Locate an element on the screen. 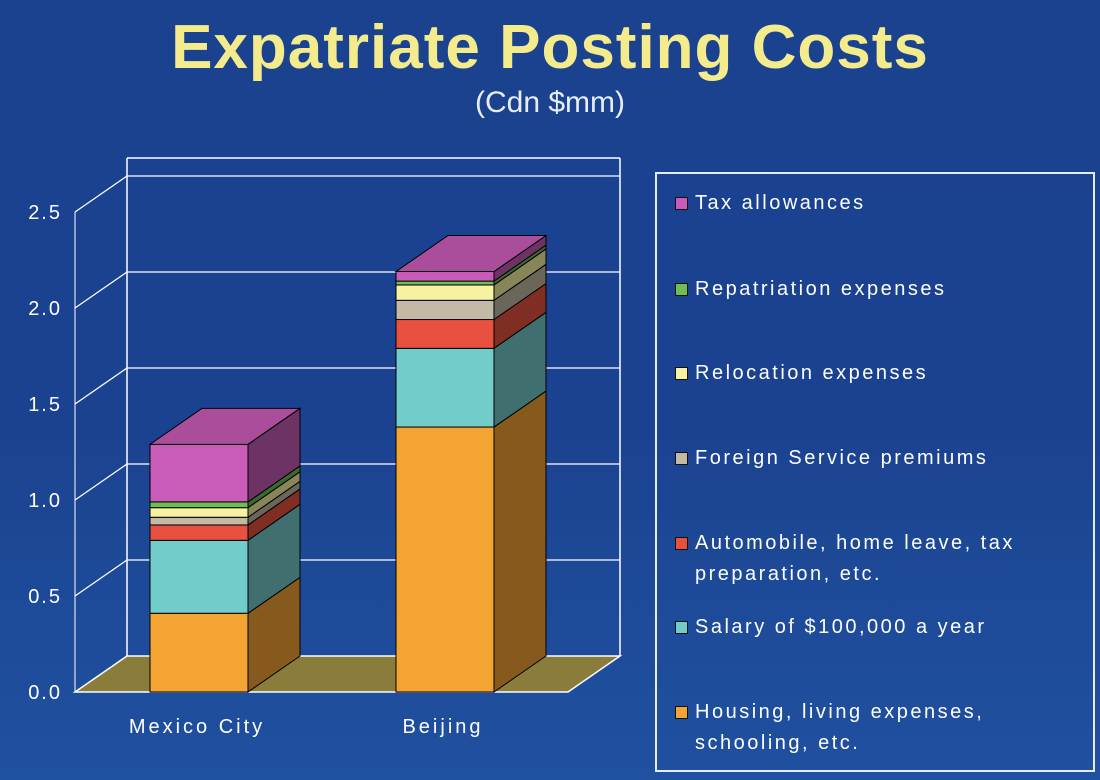  legend-item-foreign-service: Foreign Service premiums is located at coordinates (879, 458).